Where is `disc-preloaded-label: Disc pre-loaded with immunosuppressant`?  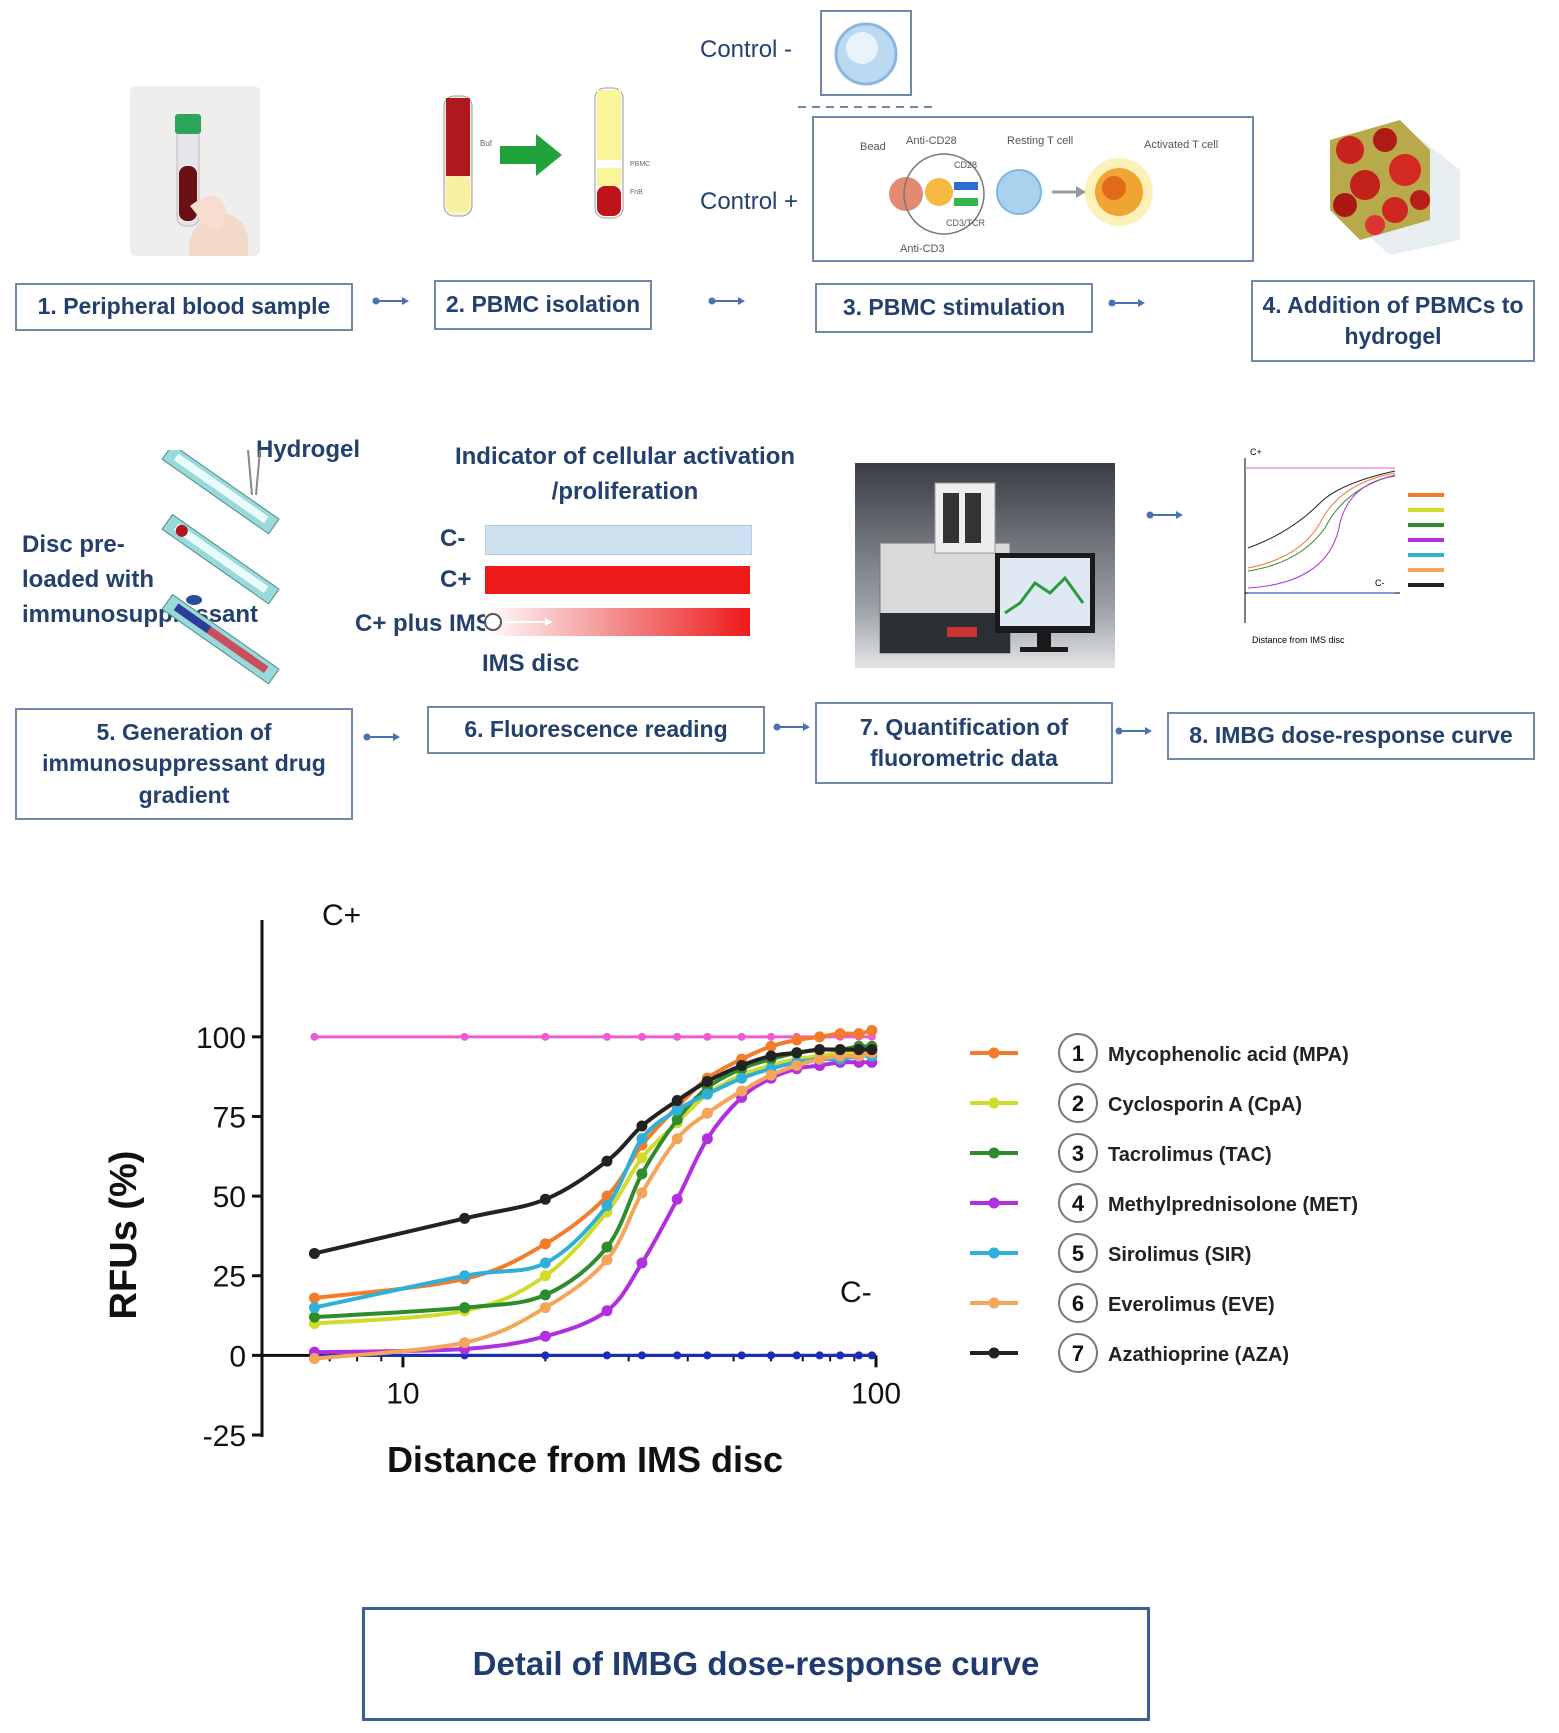
disc-preloaded-label: Disc pre-loaded with immunosuppressant is located at coordinates (140, 579).